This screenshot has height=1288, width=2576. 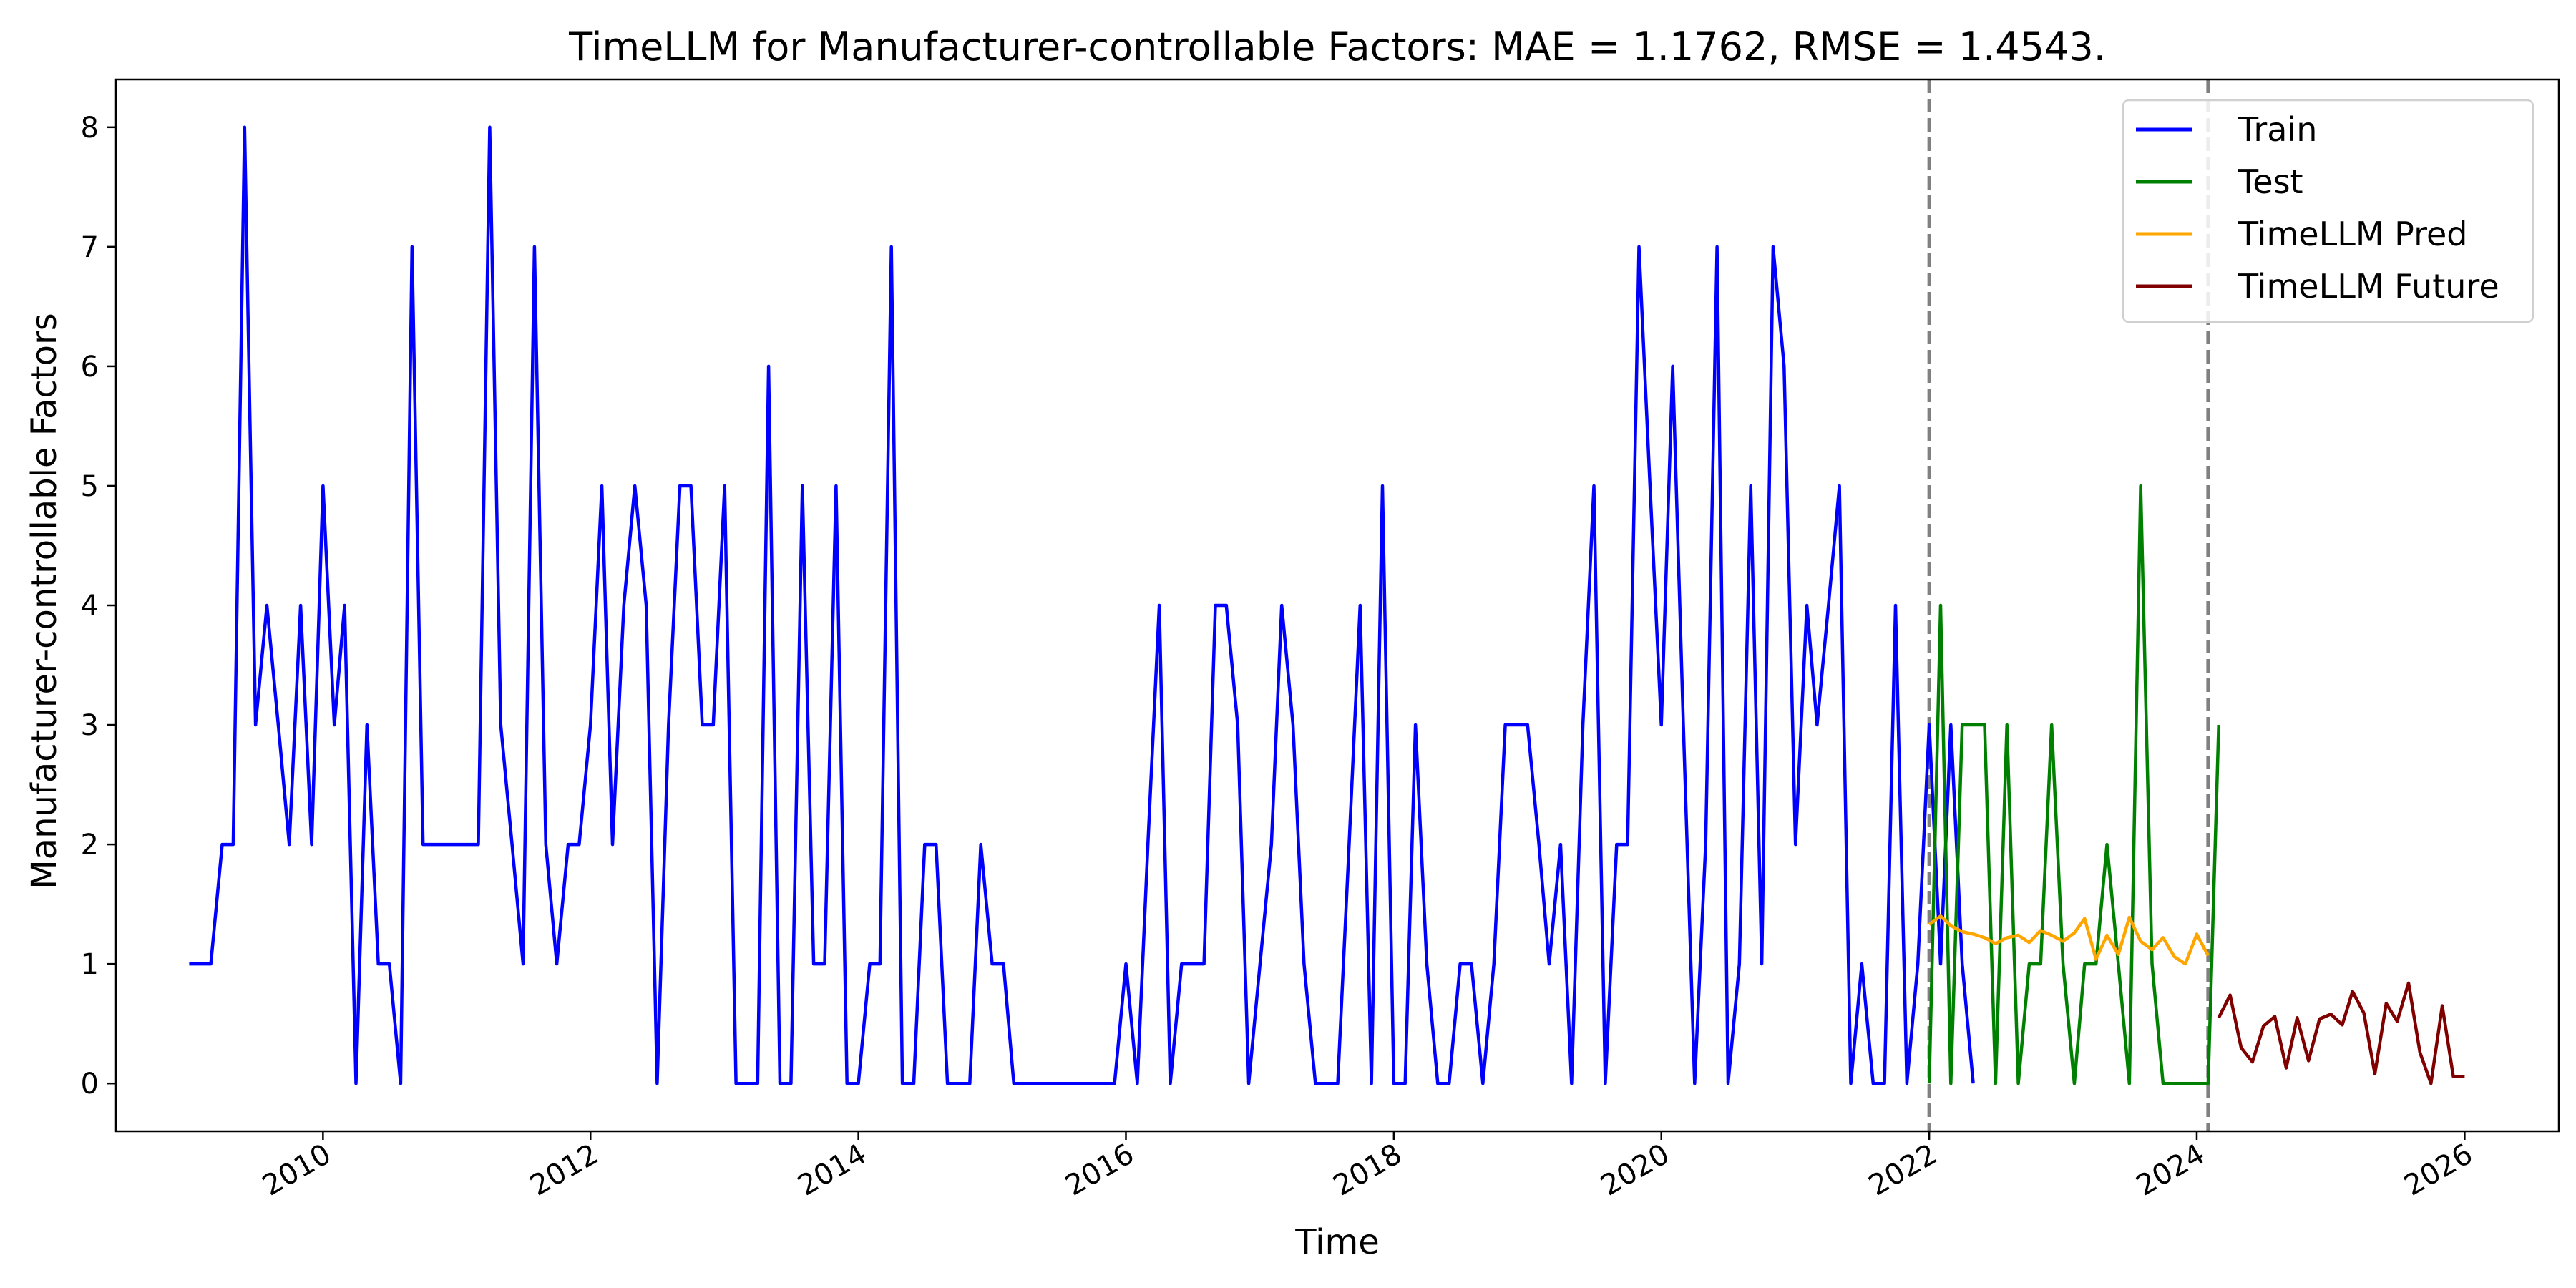 What do you see at coordinates (90, 1084) in the screenshot?
I see `y-tick-label: 0` at bounding box center [90, 1084].